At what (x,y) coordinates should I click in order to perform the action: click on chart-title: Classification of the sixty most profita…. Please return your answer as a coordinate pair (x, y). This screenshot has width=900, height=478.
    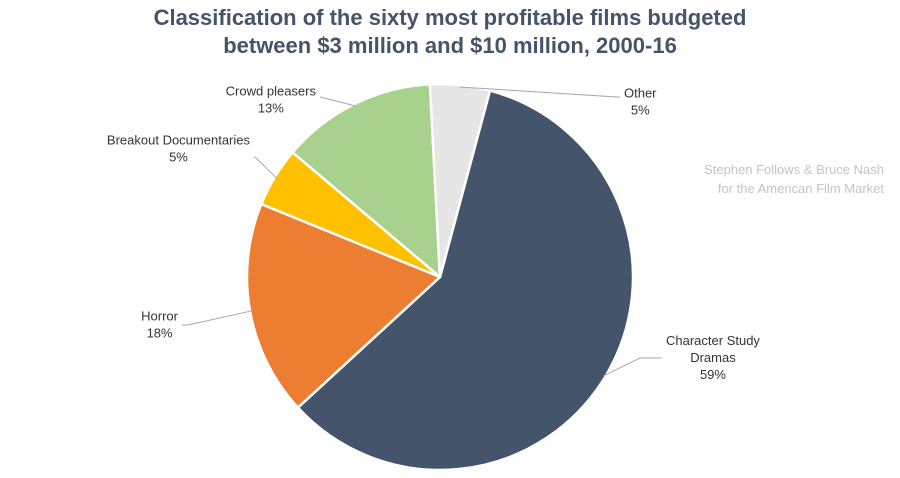
    Looking at the image, I should click on (450, 32).